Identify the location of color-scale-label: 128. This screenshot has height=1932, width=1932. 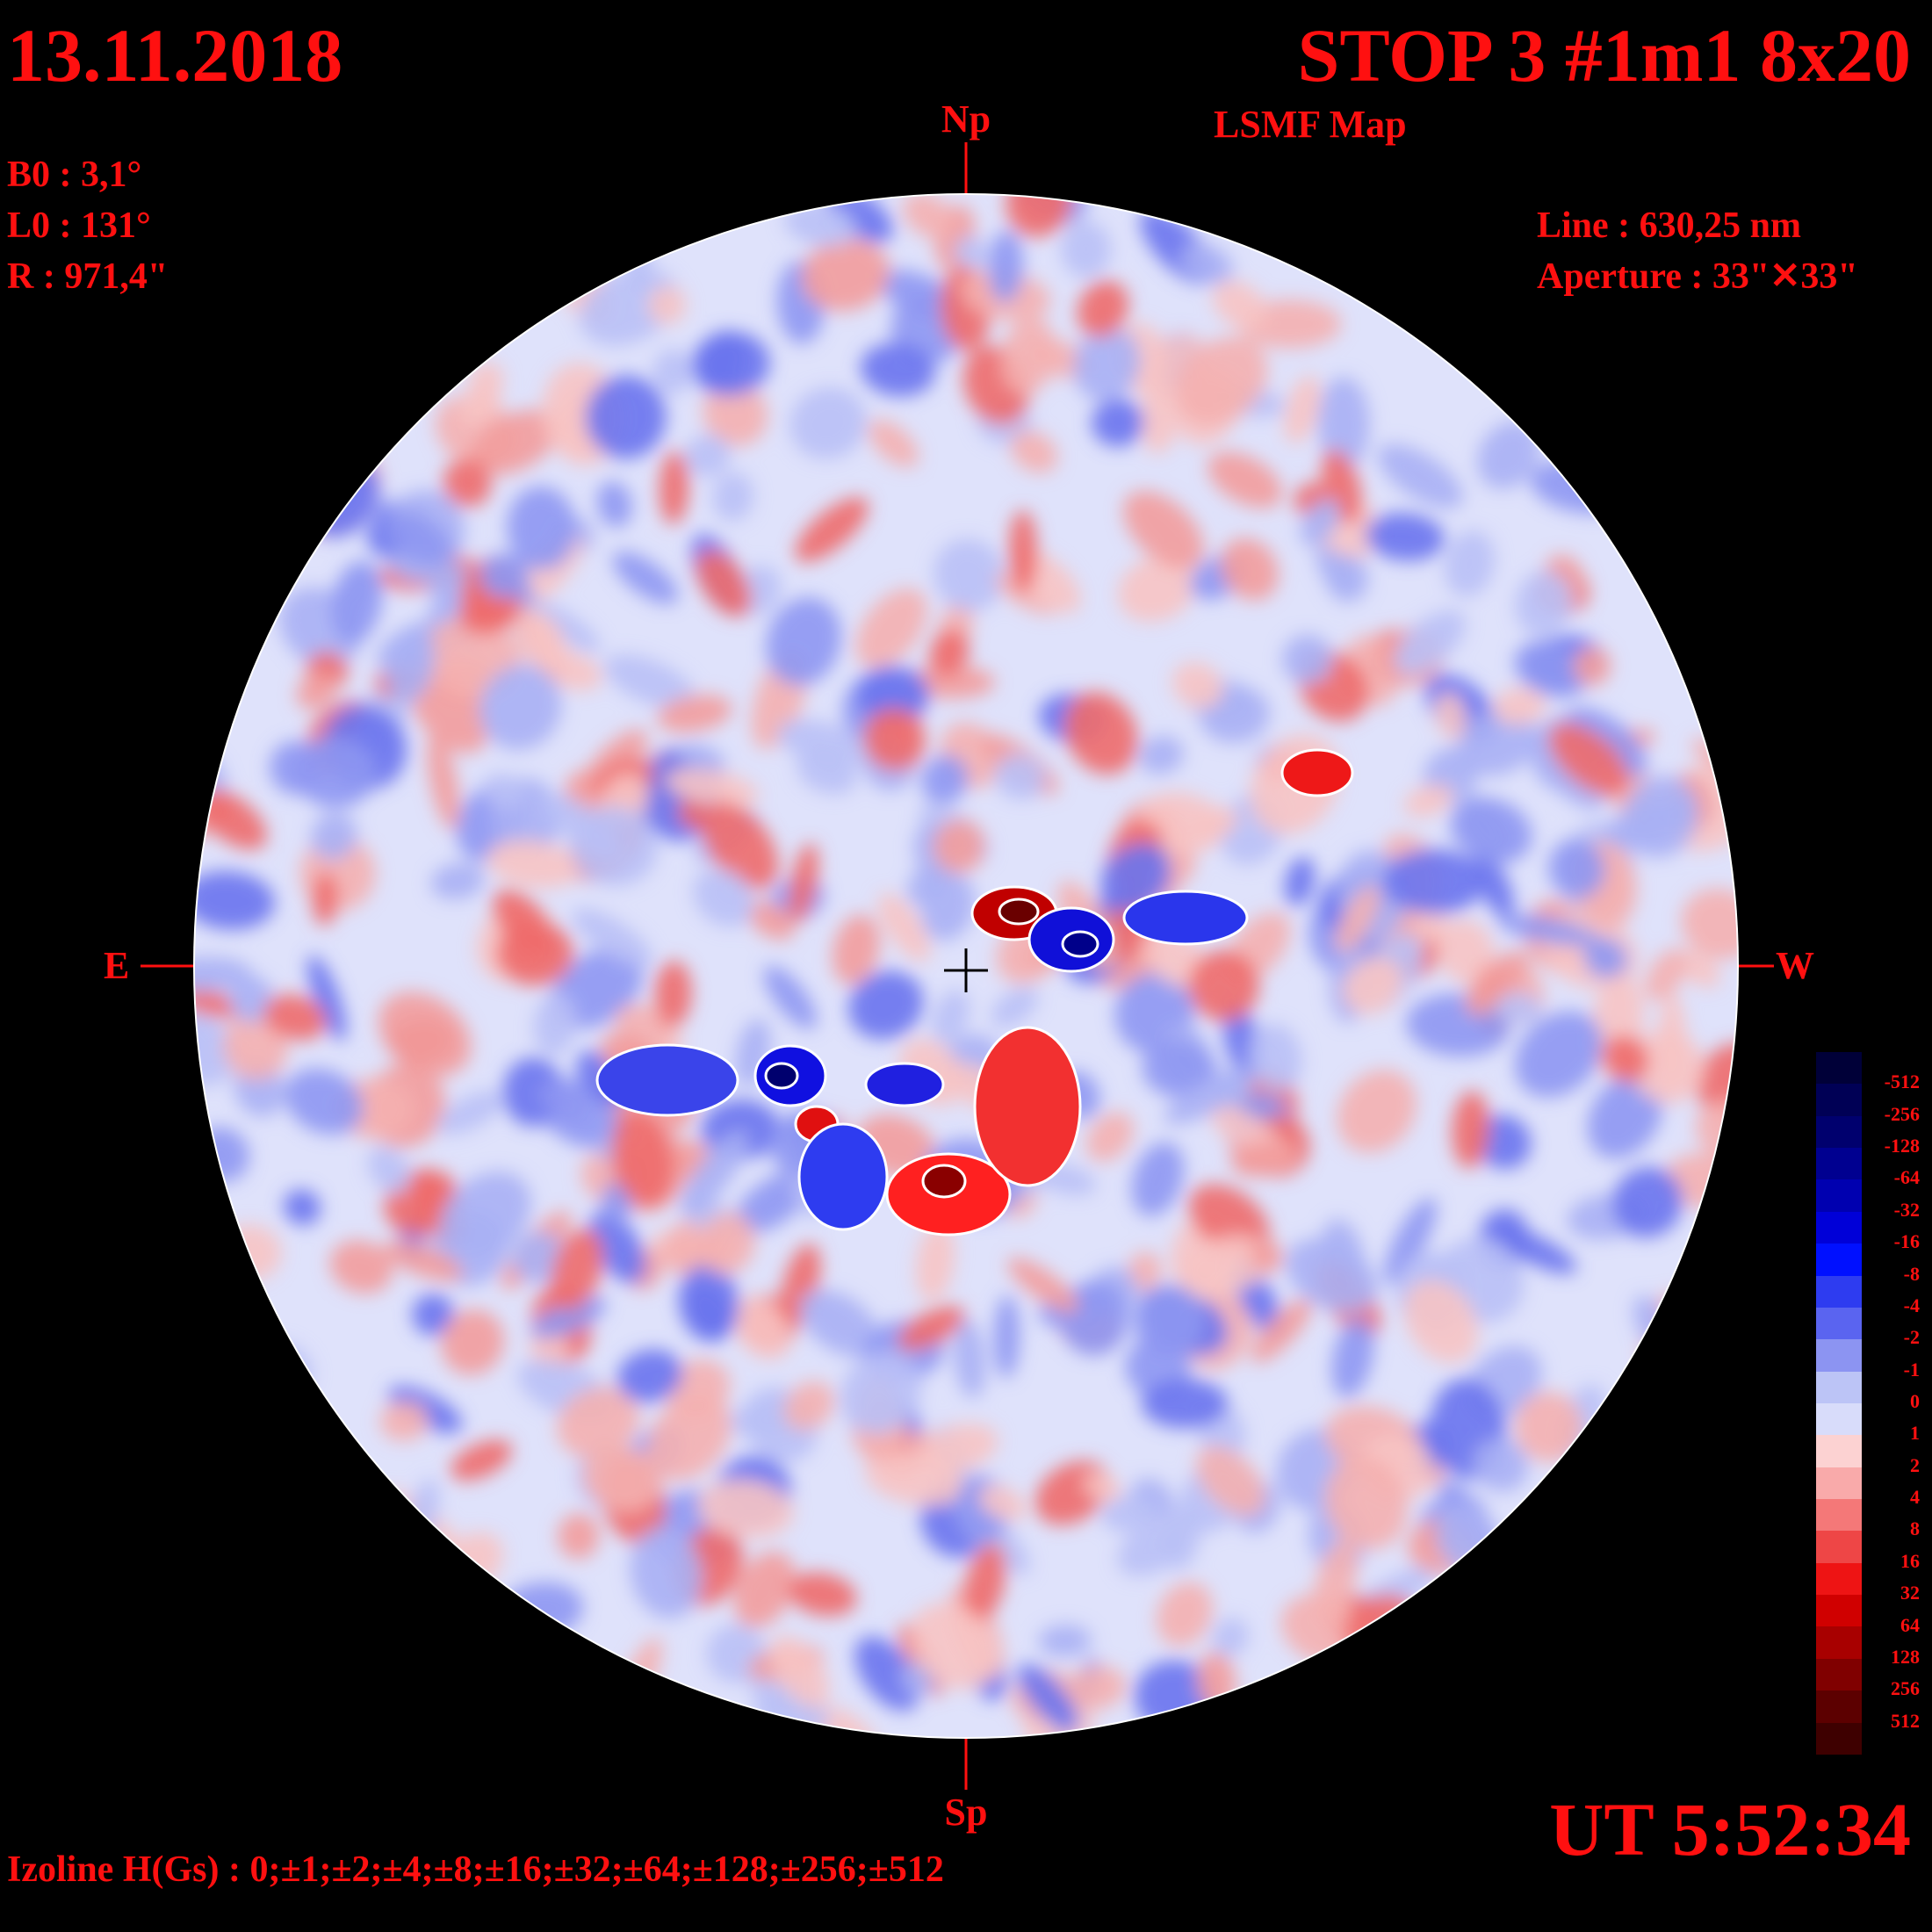
(1906, 1656).